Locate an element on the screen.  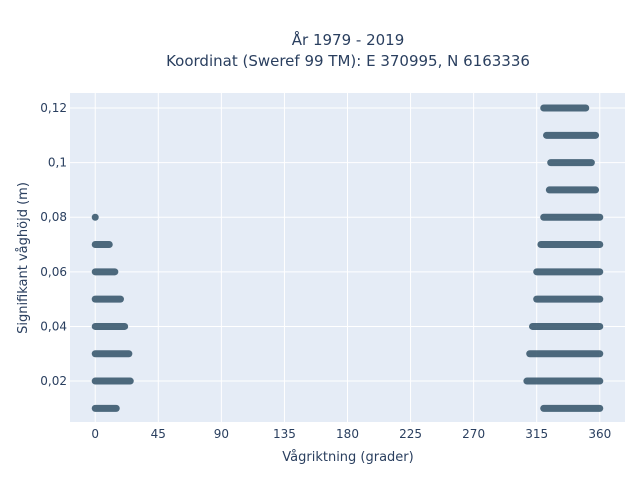
y-tick-label: 0,02 is located at coordinates (53, 381).